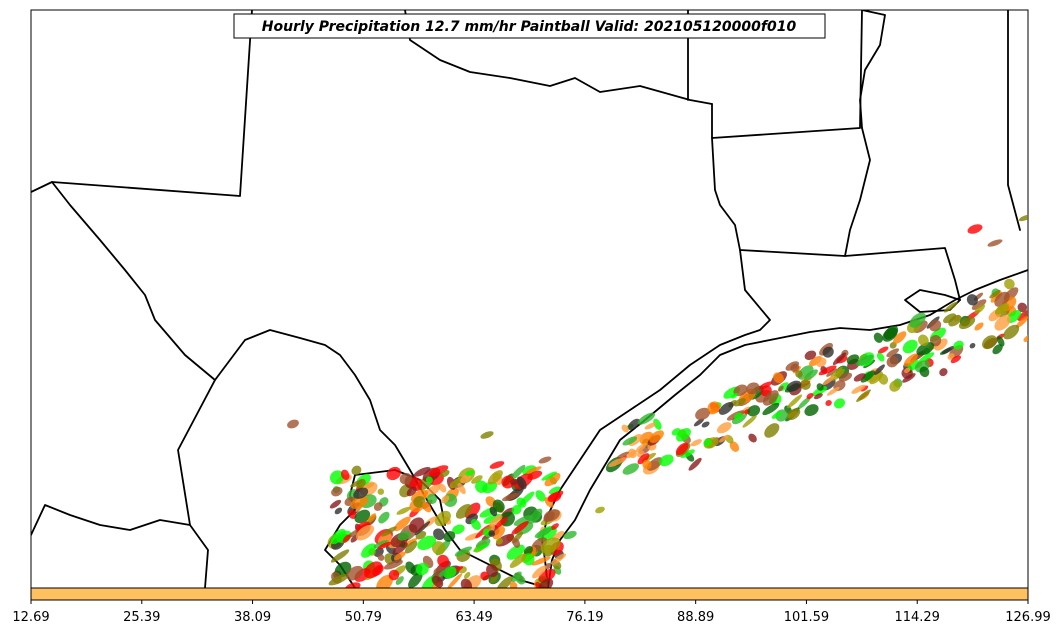  Describe the element at coordinates (474, 617) in the screenshot. I see `colorbar-tick-label: 63.49` at that location.